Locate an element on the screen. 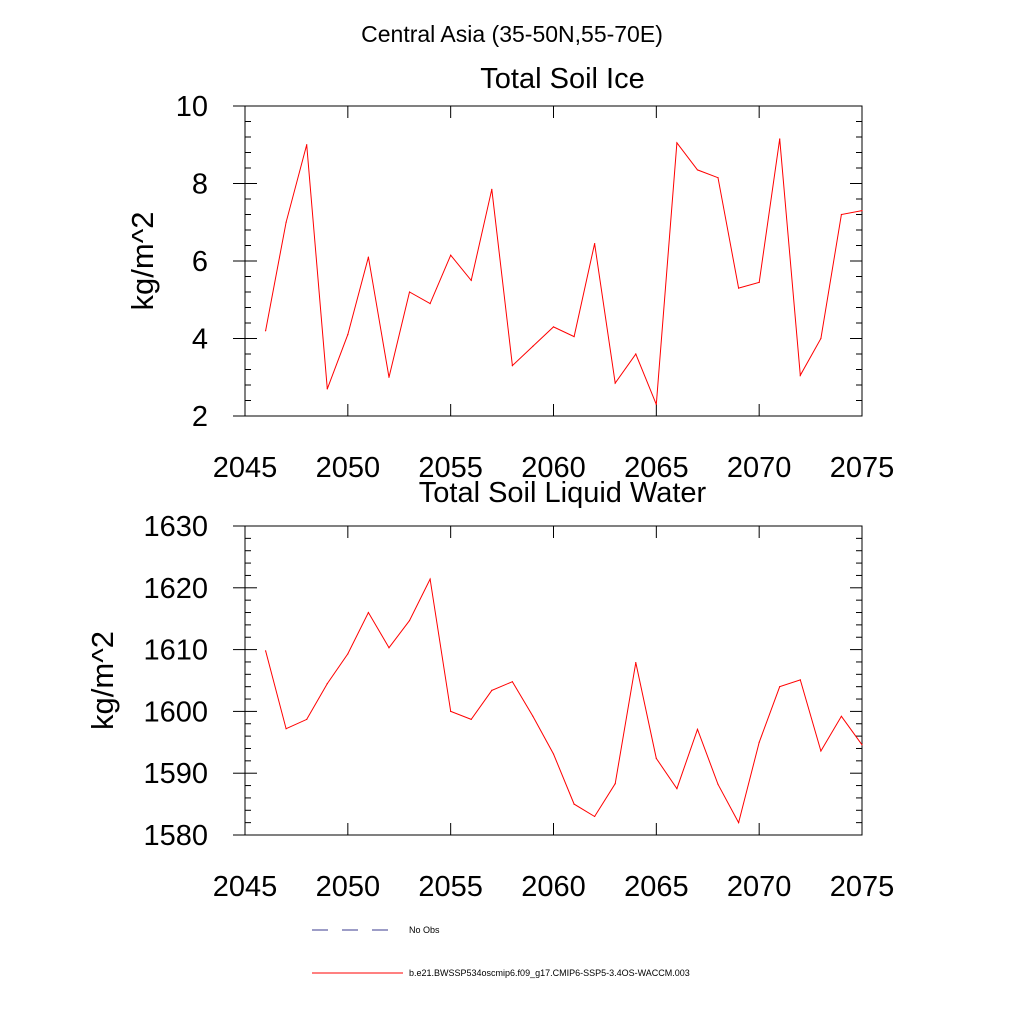 The image size is (1024, 1024). panel-title: Total Soil Liquid Water is located at coordinates (563, 493).